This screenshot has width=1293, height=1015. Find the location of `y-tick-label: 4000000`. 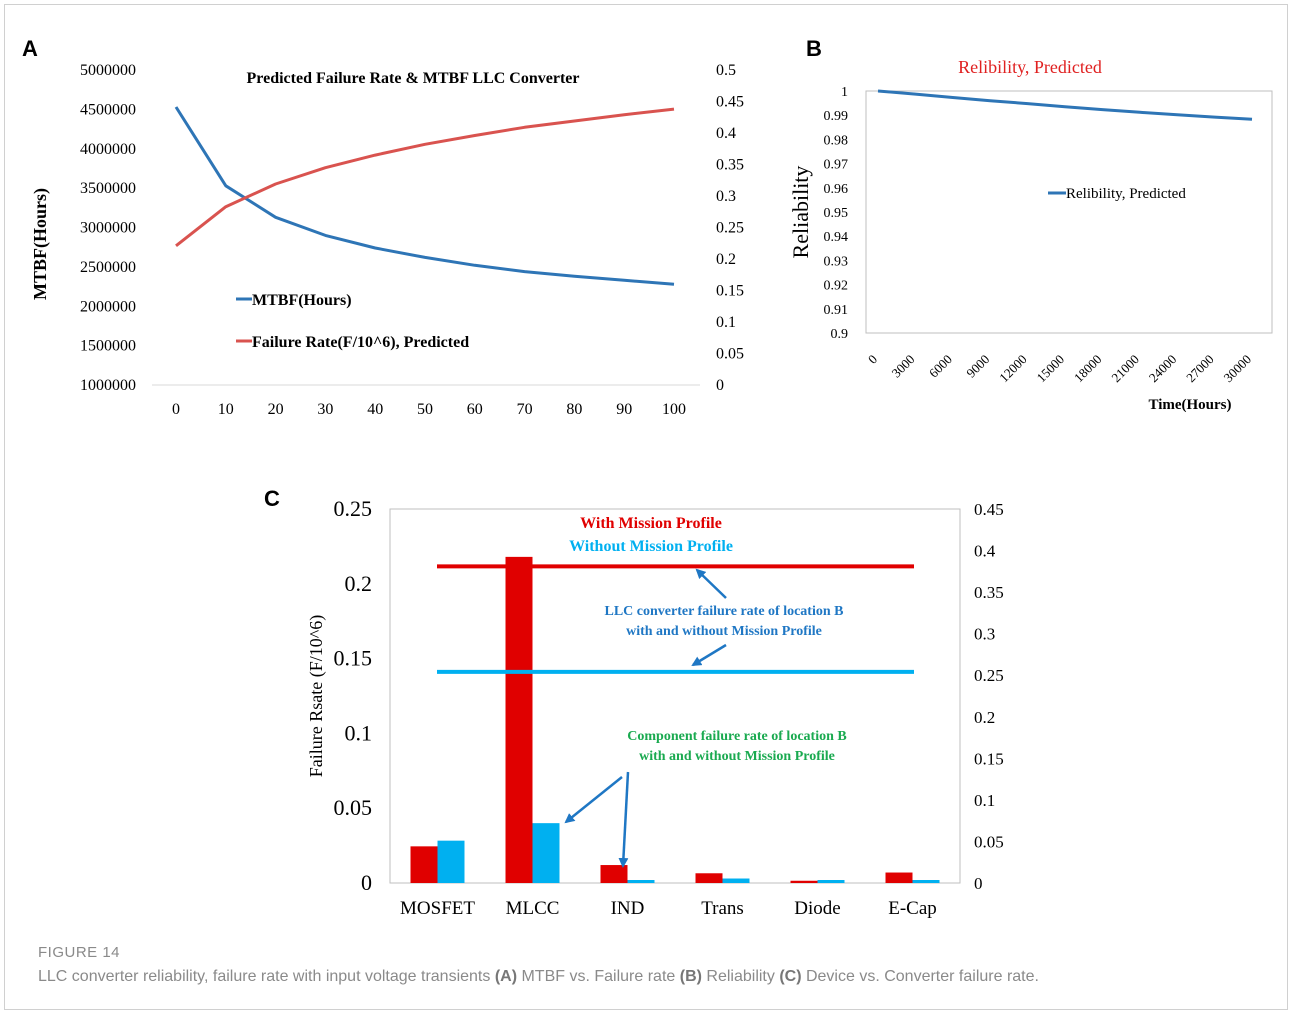

y-tick-label: 4000000 is located at coordinates (108, 149).